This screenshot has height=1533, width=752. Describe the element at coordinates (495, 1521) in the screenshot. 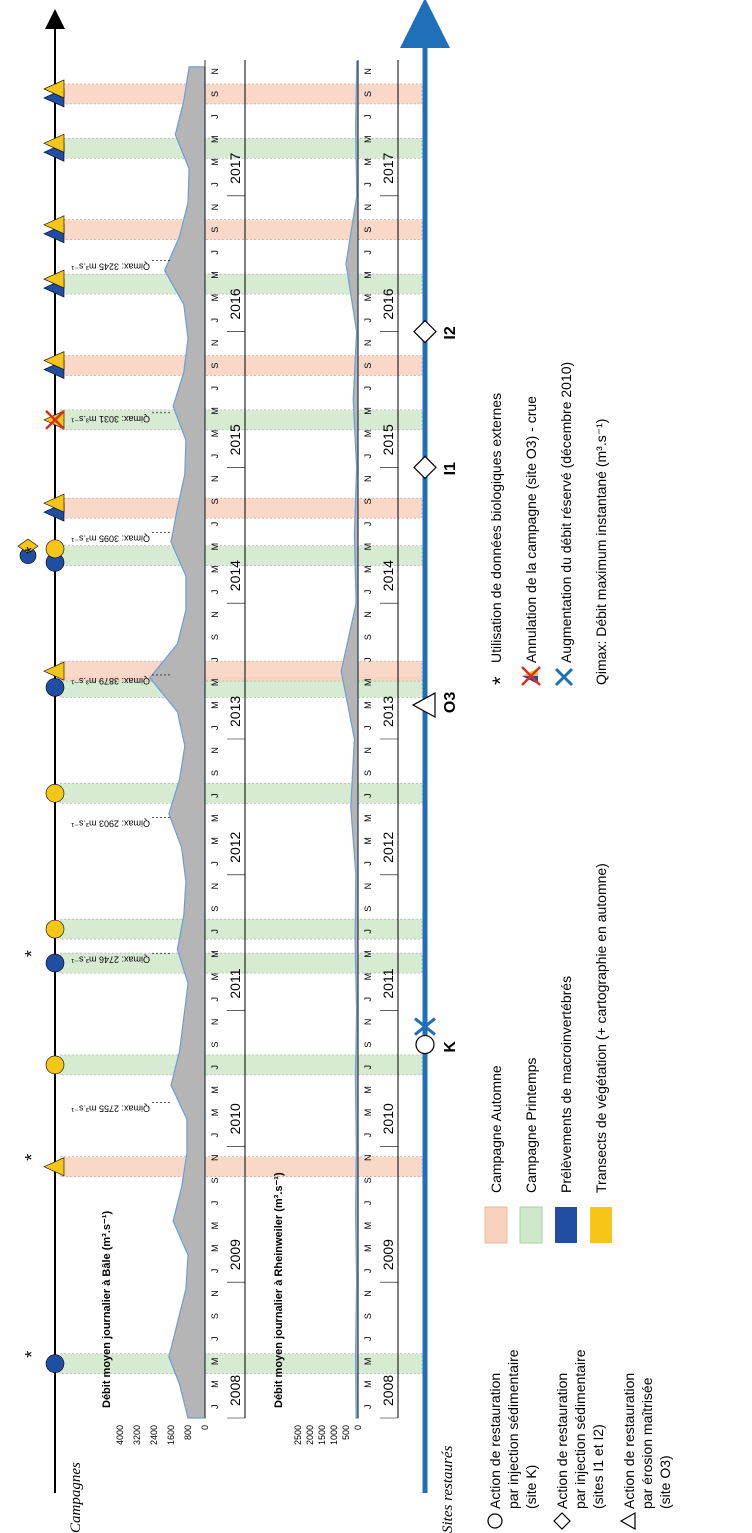

I see `circle-action-icon` at that location.